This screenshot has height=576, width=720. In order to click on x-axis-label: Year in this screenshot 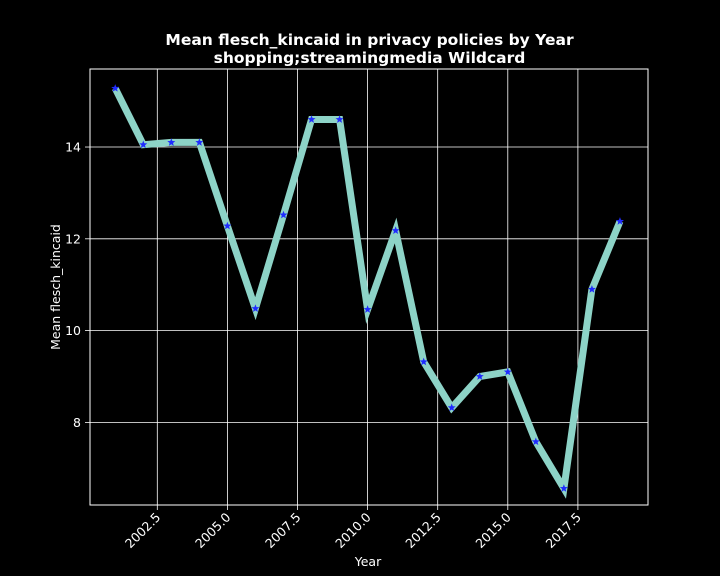, I will do `click(368, 561)`.